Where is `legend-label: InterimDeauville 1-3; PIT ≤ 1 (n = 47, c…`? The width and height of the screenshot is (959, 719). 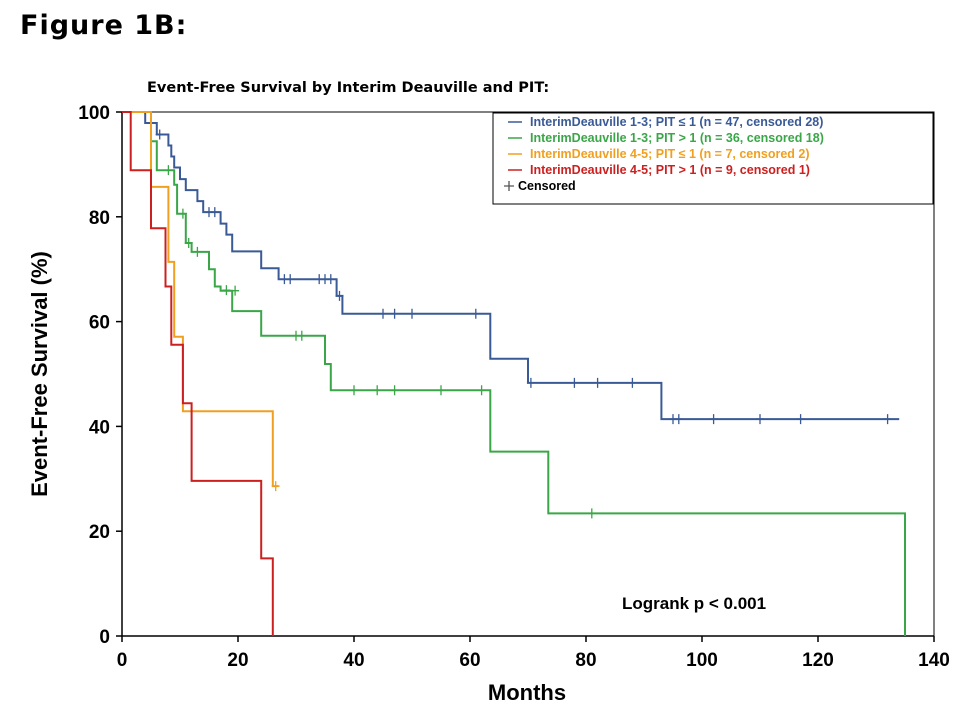 legend-label: InterimDeauville 1-3; PIT ≤ 1 (n = 47, c… is located at coordinates (676, 122).